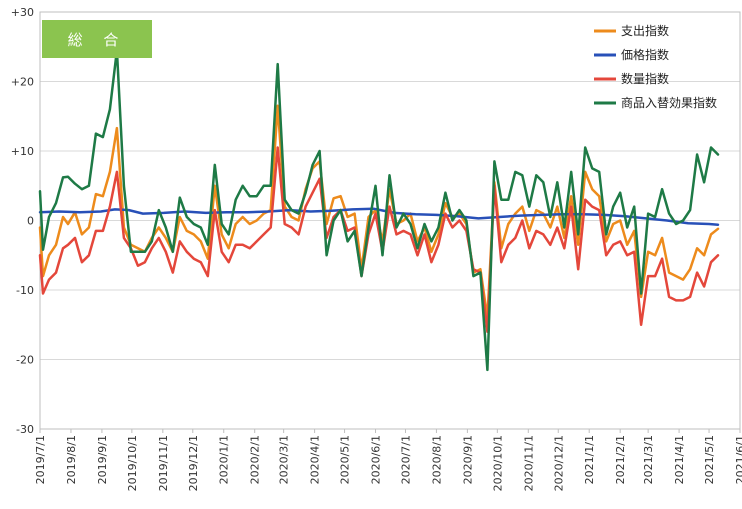  What do you see at coordinates (40, 459) in the screenshot?
I see `x-tick-label: 2019/7/1` at bounding box center [40, 459].